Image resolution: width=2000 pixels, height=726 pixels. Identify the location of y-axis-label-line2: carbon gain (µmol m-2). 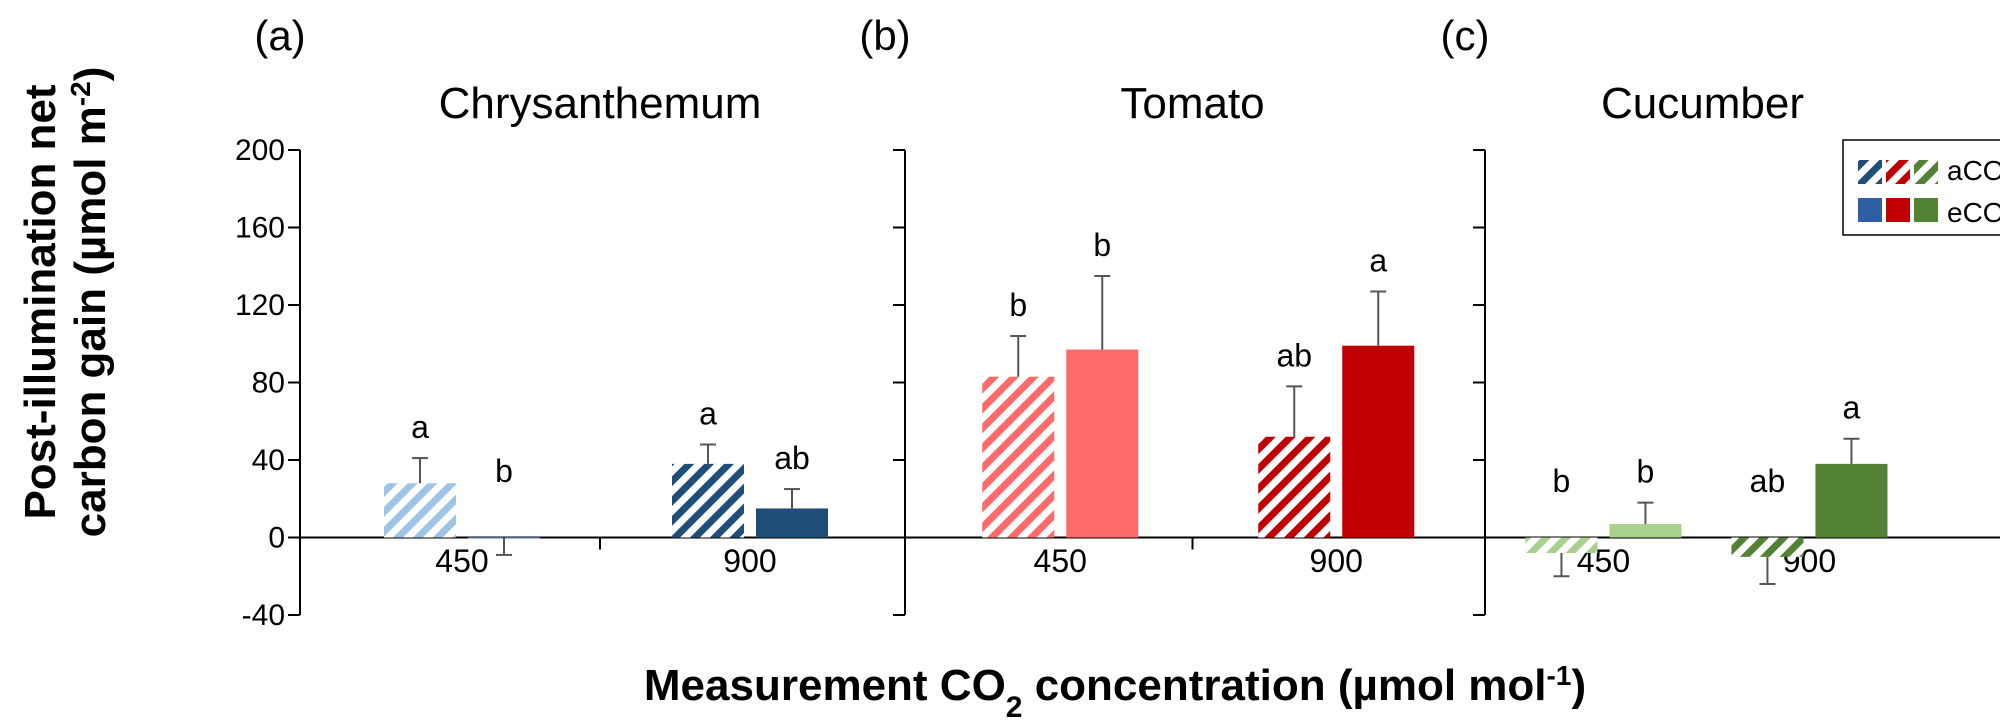
(90, 302).